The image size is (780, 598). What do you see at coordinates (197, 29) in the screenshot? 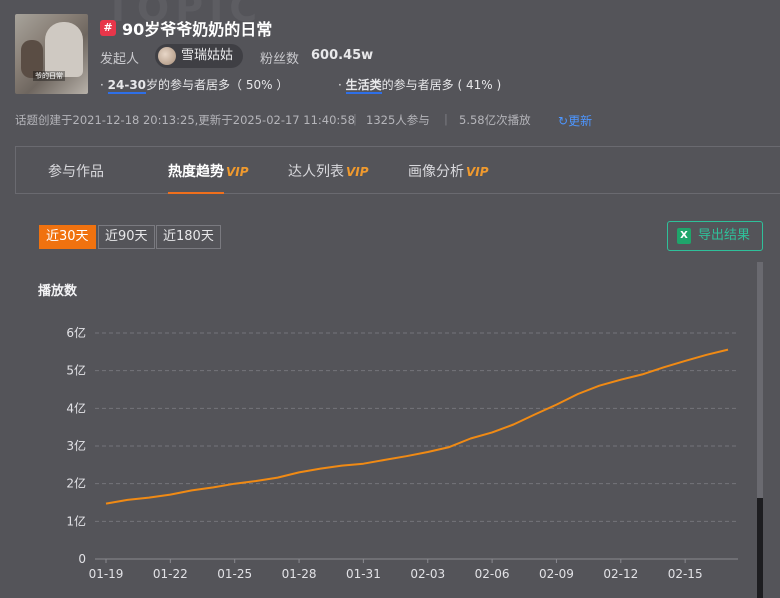
I see `topic-title: 90岁爷爷奶奶的日常` at bounding box center [197, 29].